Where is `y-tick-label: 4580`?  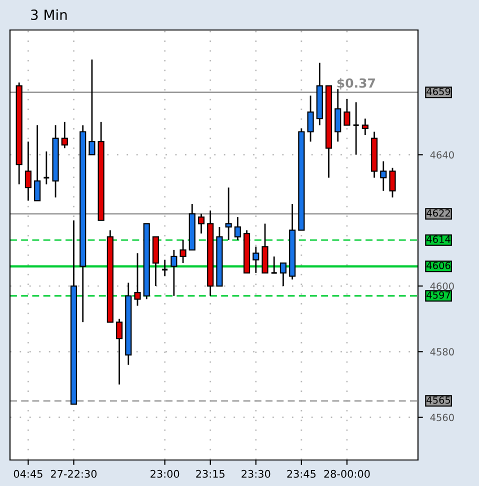
y-tick-label: 4580 is located at coordinates (442, 352).